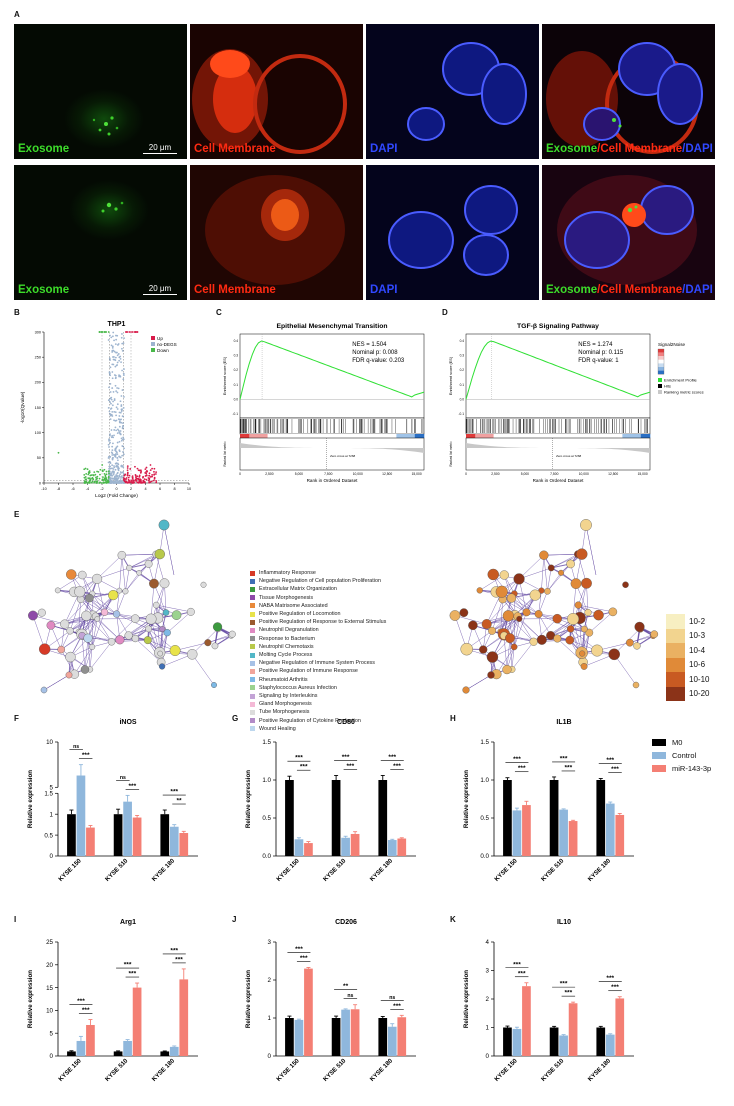 Image resolution: width=734 pixels, height=1106 pixels. I want to click on chart-title: iNOS, so click(127, 722).